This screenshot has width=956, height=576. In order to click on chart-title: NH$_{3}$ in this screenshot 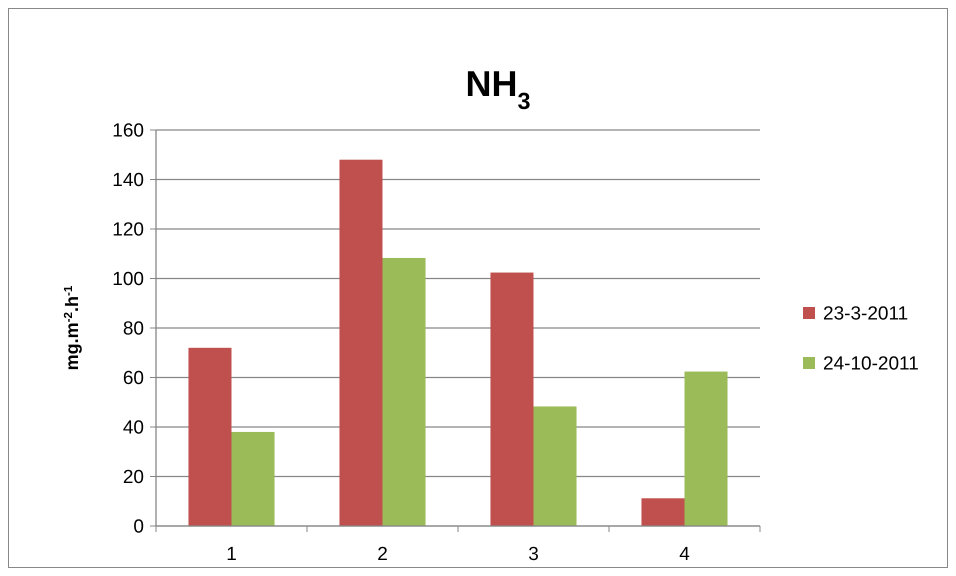, I will do `click(498, 88)`.